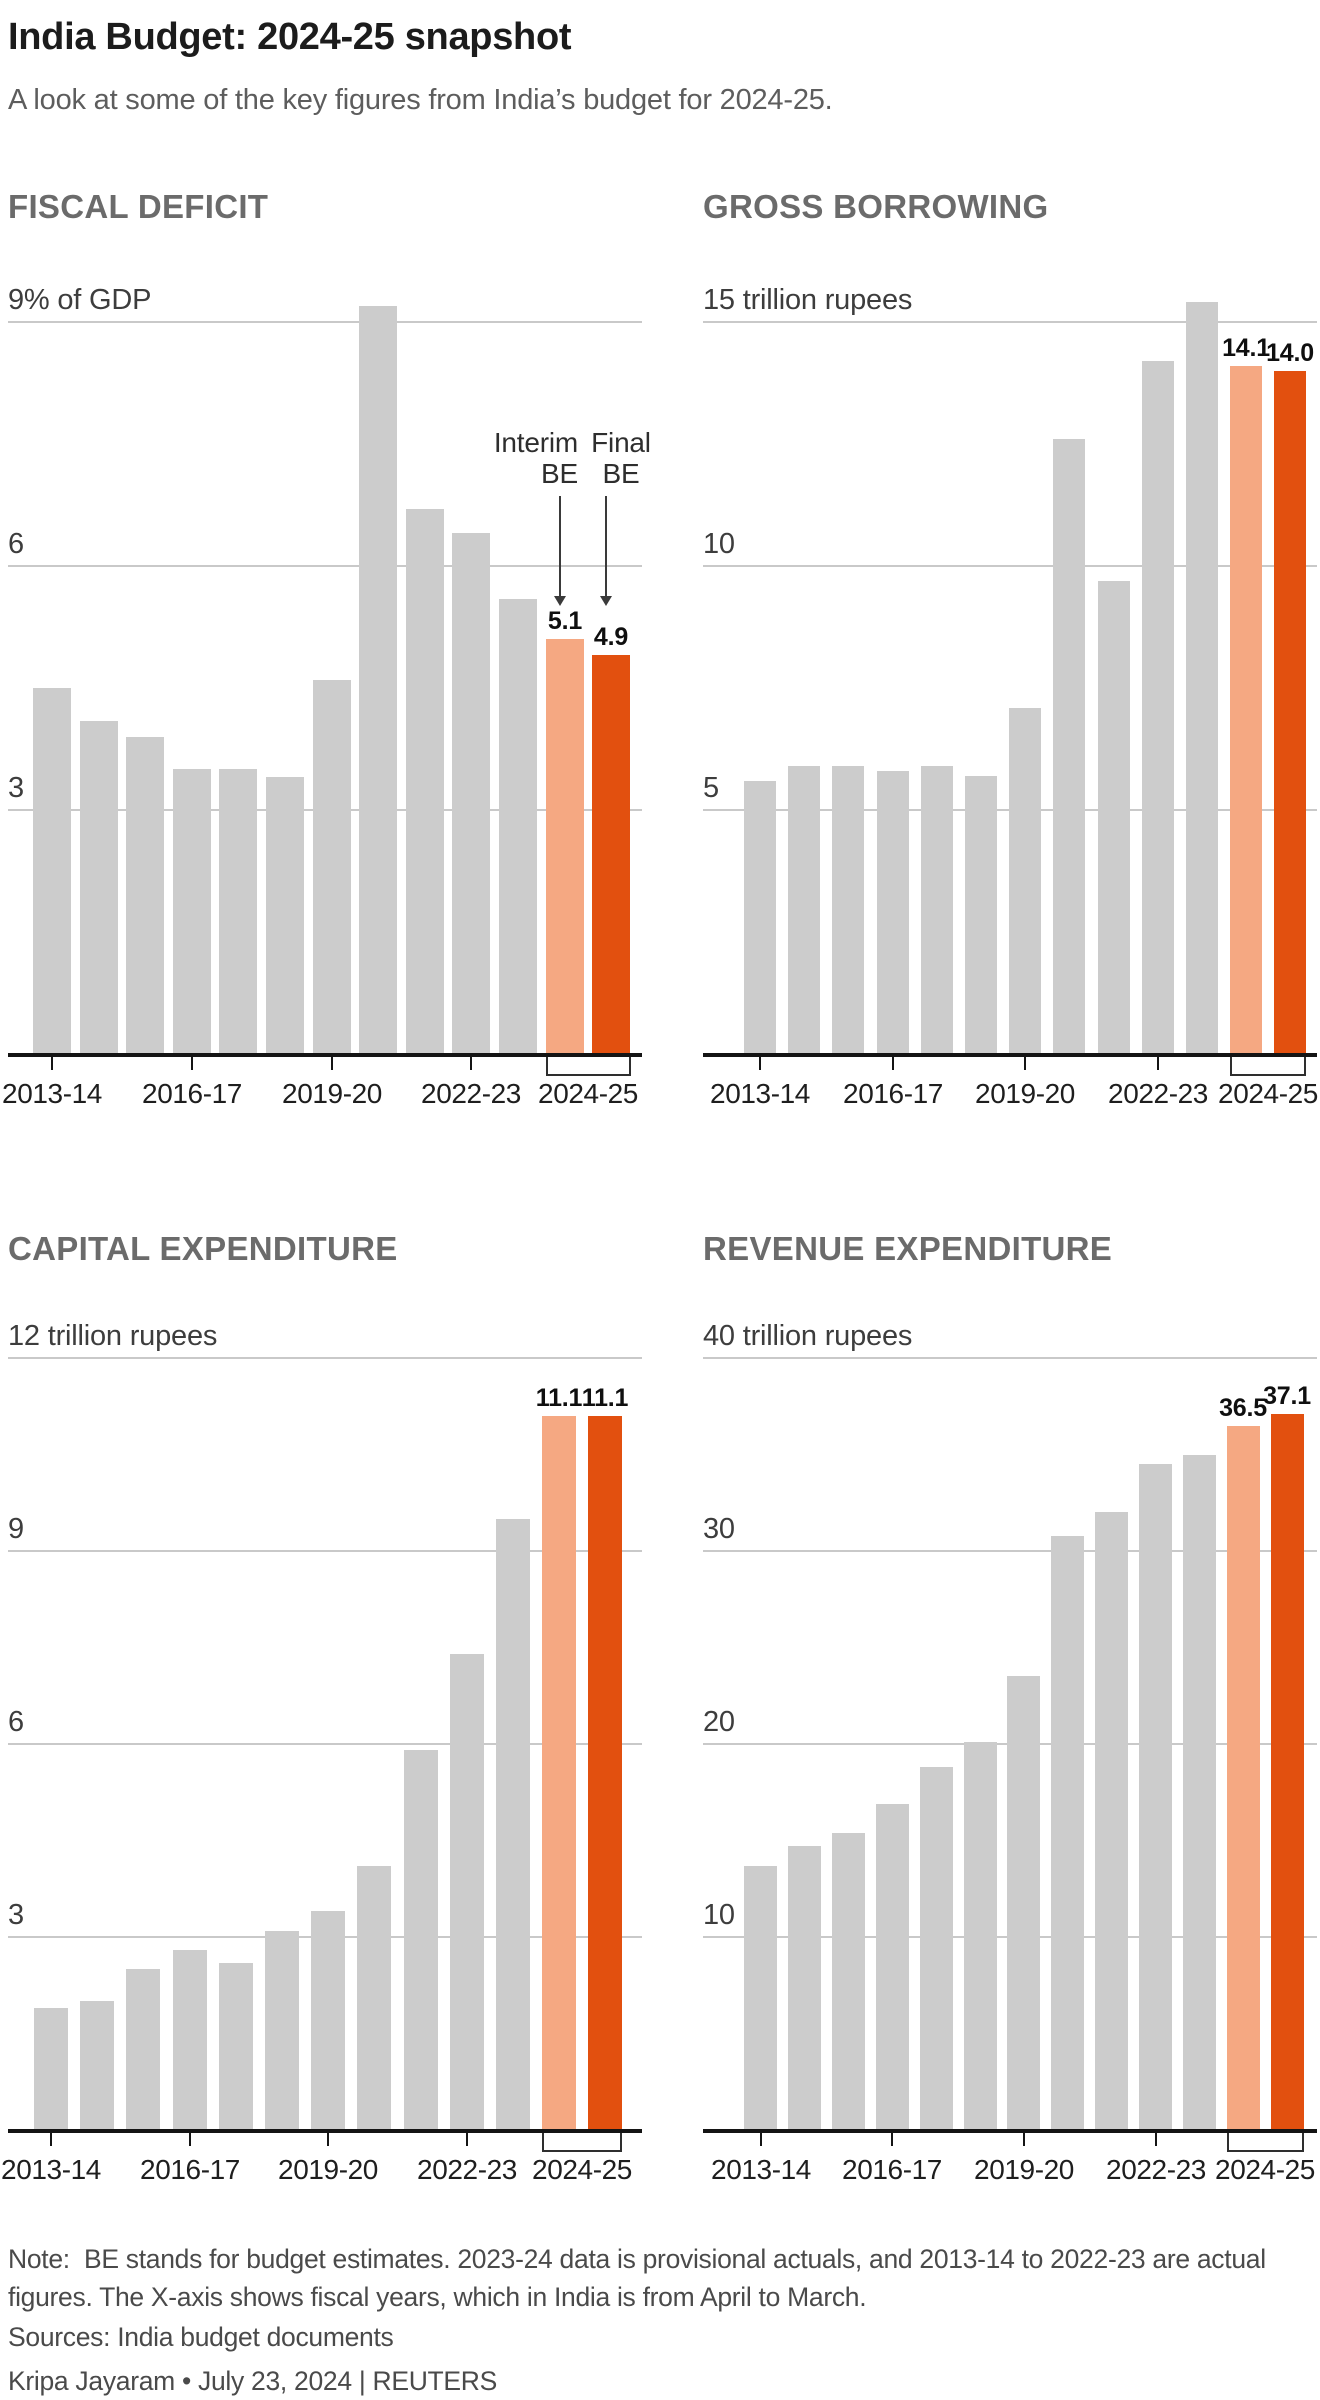  I want to click on capital-expenditure-tick-label-2013-14: 2013-14, so click(51, 2169).